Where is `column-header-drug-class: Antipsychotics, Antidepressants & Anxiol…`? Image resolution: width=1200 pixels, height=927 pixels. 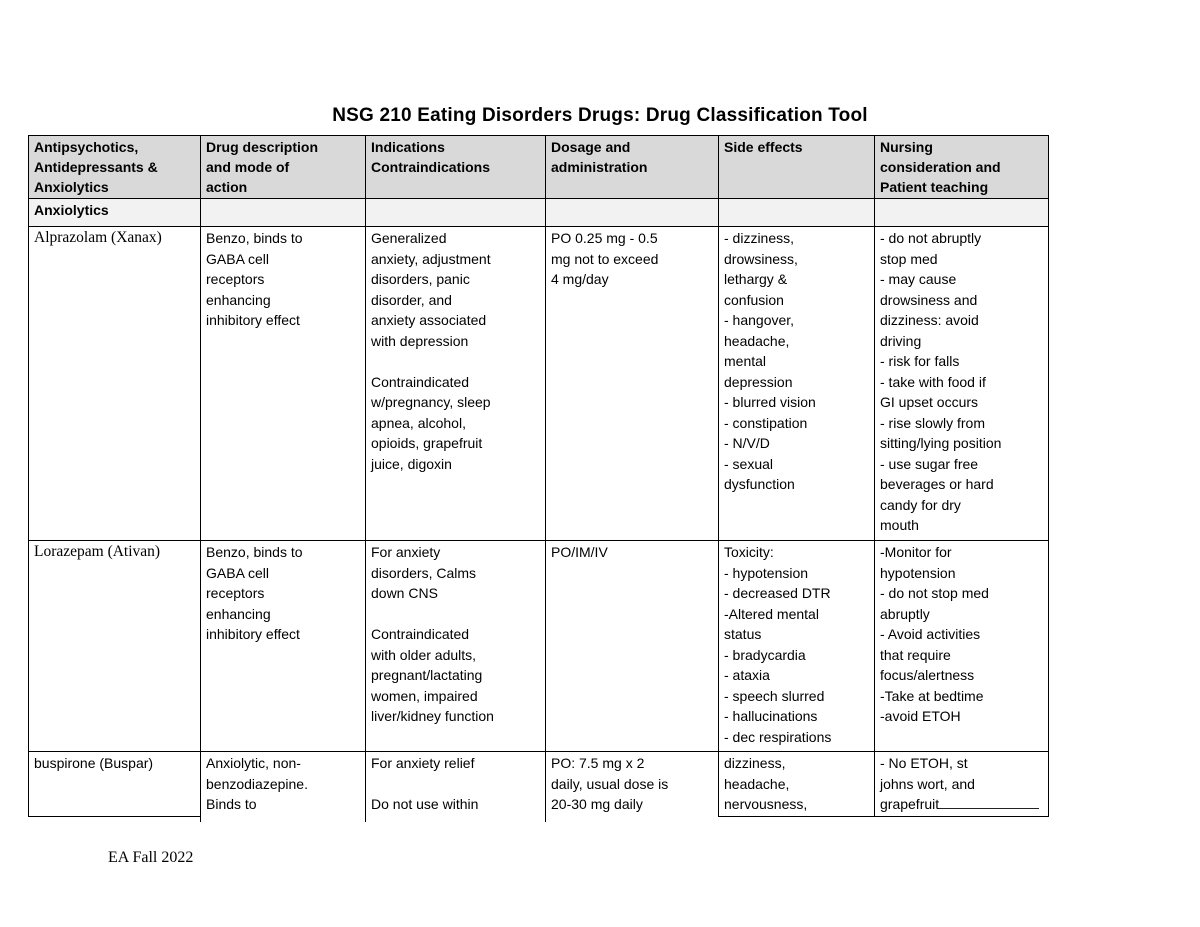 column-header-drug-class: Antipsychotics, Antidepressants & Anxiol… is located at coordinates (114, 167).